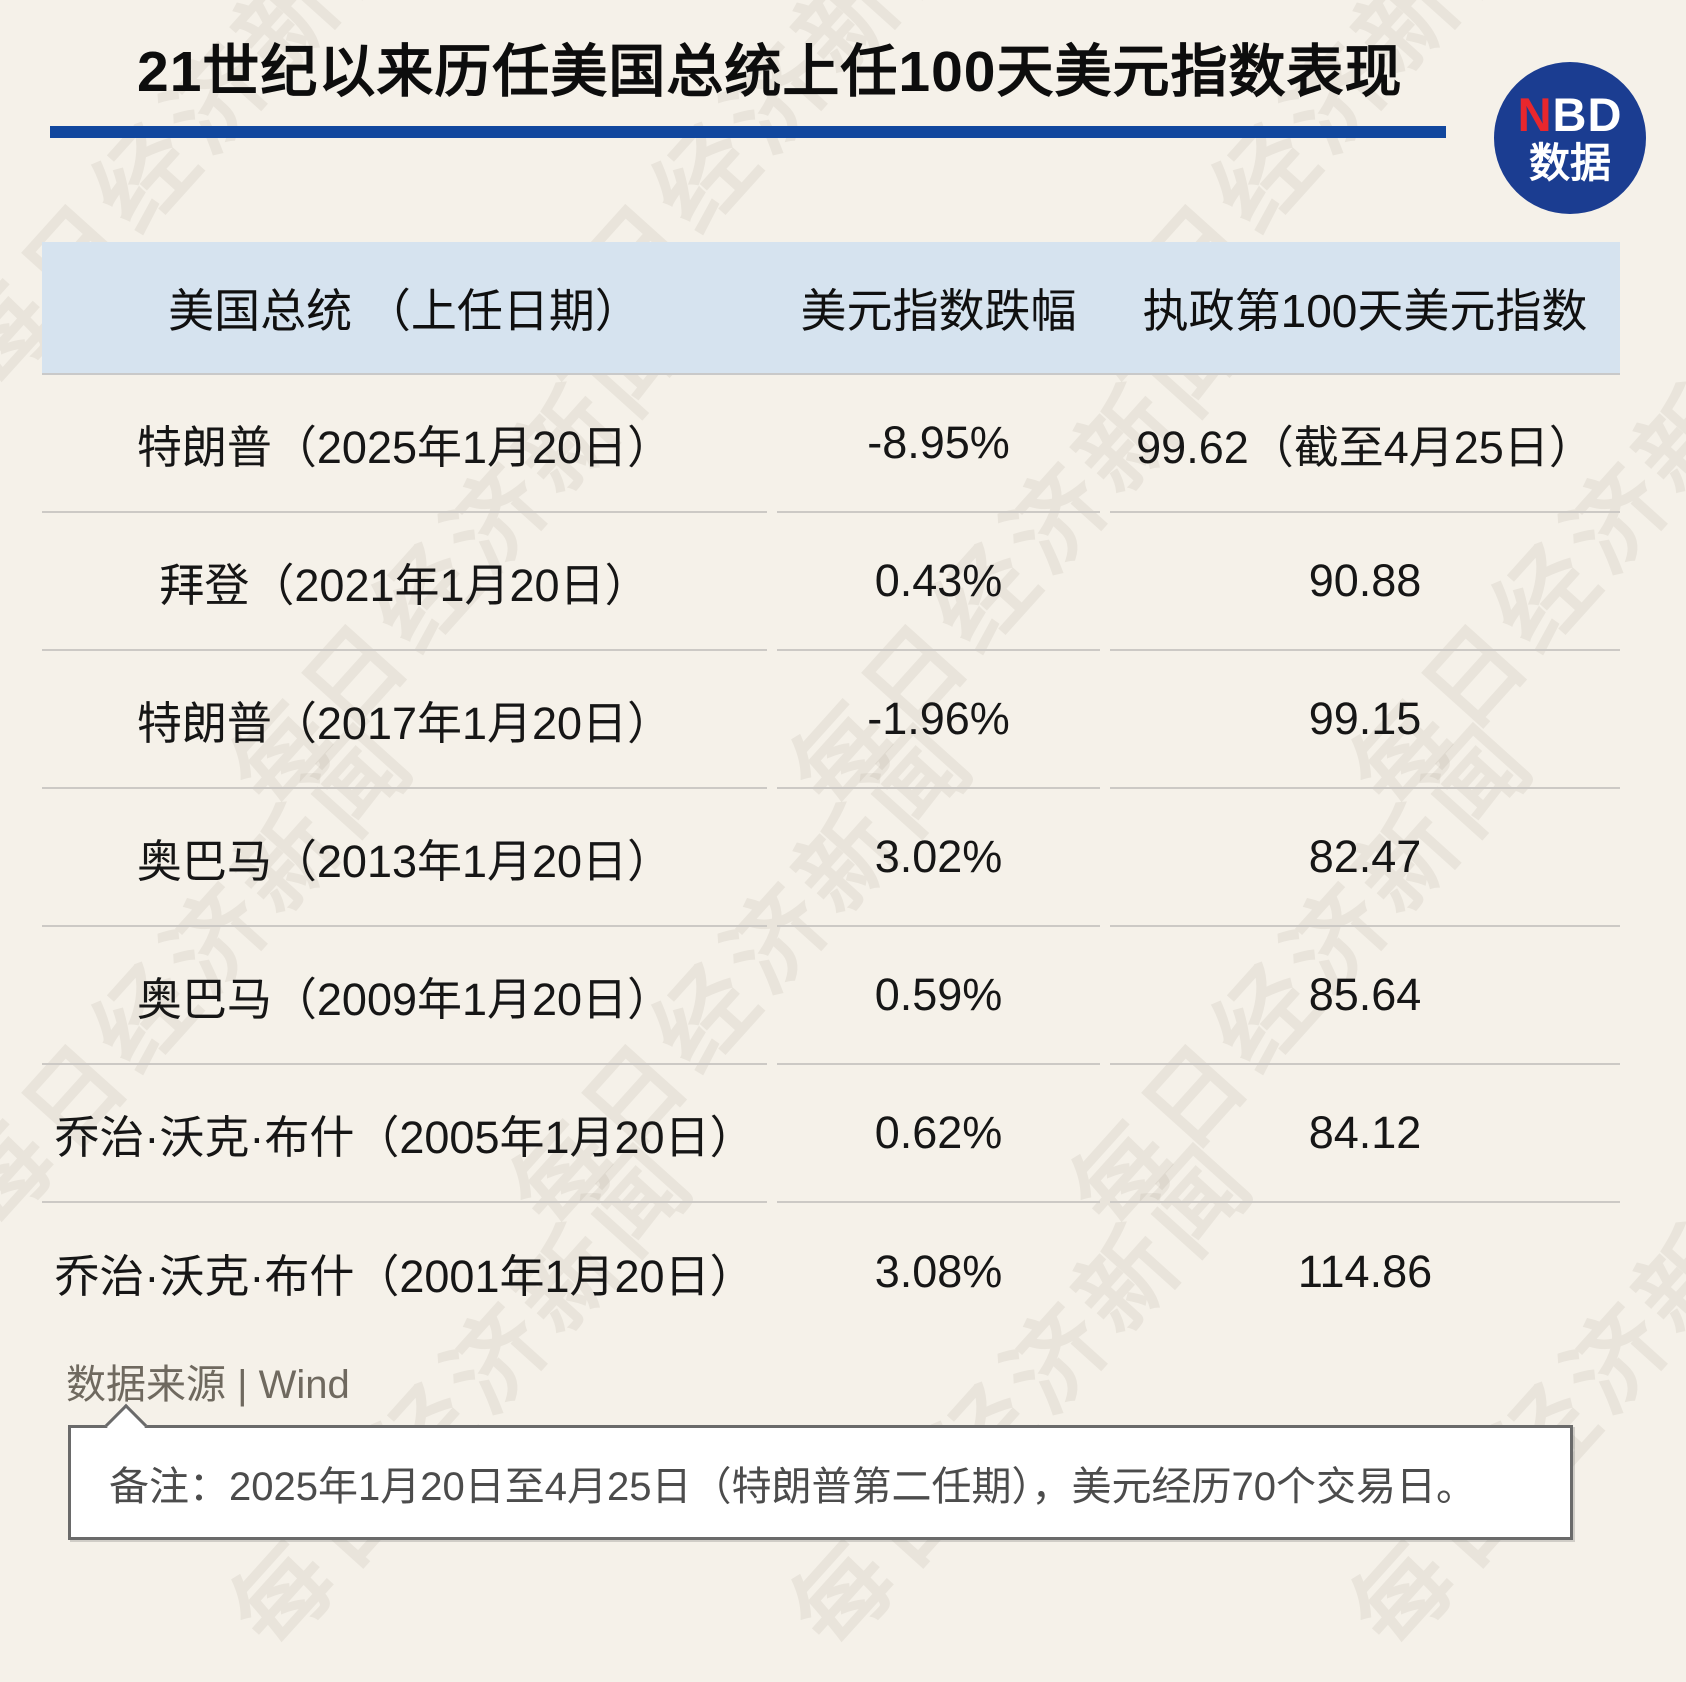  Describe the element at coordinates (404, 1134) in the screenshot. I see `president-cell: 乔治·沃克·布什（2005年1月20日）` at that location.